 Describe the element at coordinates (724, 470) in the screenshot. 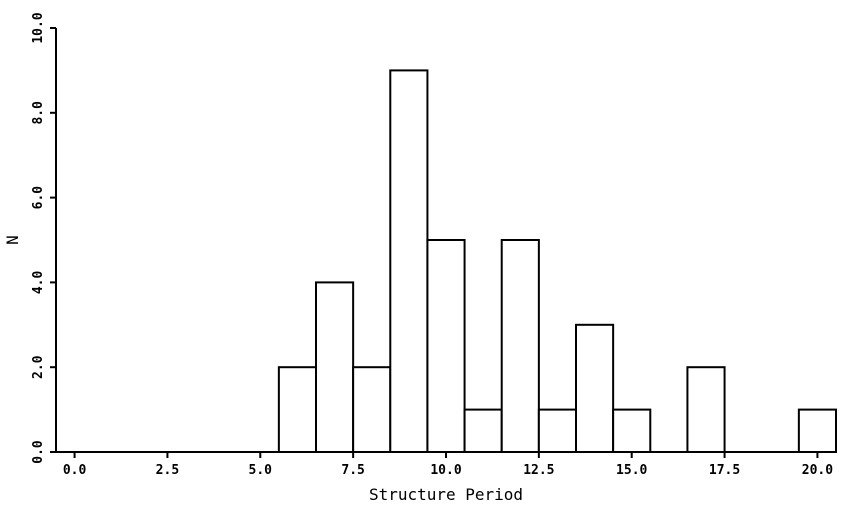

I see `x-tick-label: 17.5` at that location.